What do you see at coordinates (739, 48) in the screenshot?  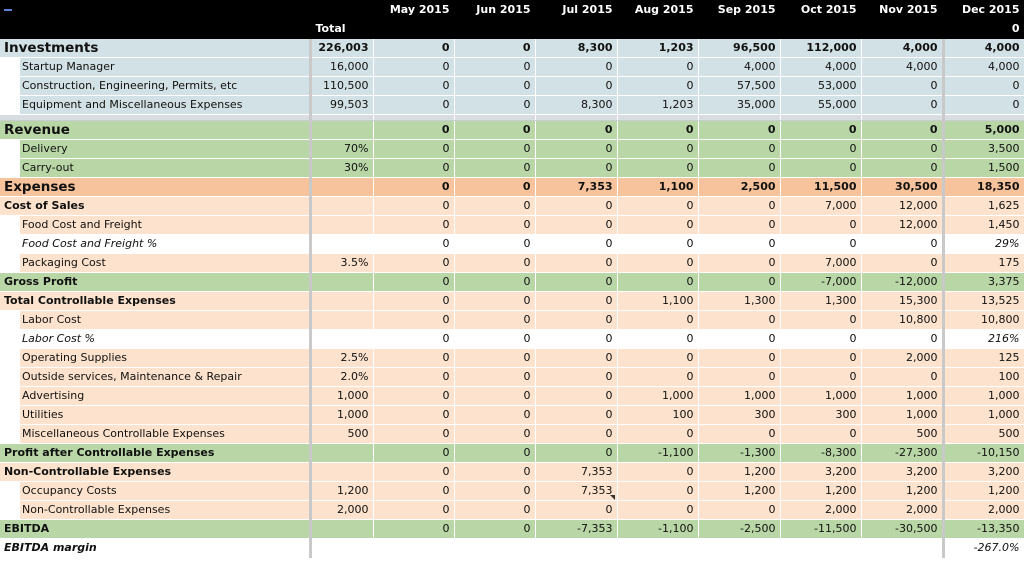 I see `month-value-cell: 96,500` at bounding box center [739, 48].